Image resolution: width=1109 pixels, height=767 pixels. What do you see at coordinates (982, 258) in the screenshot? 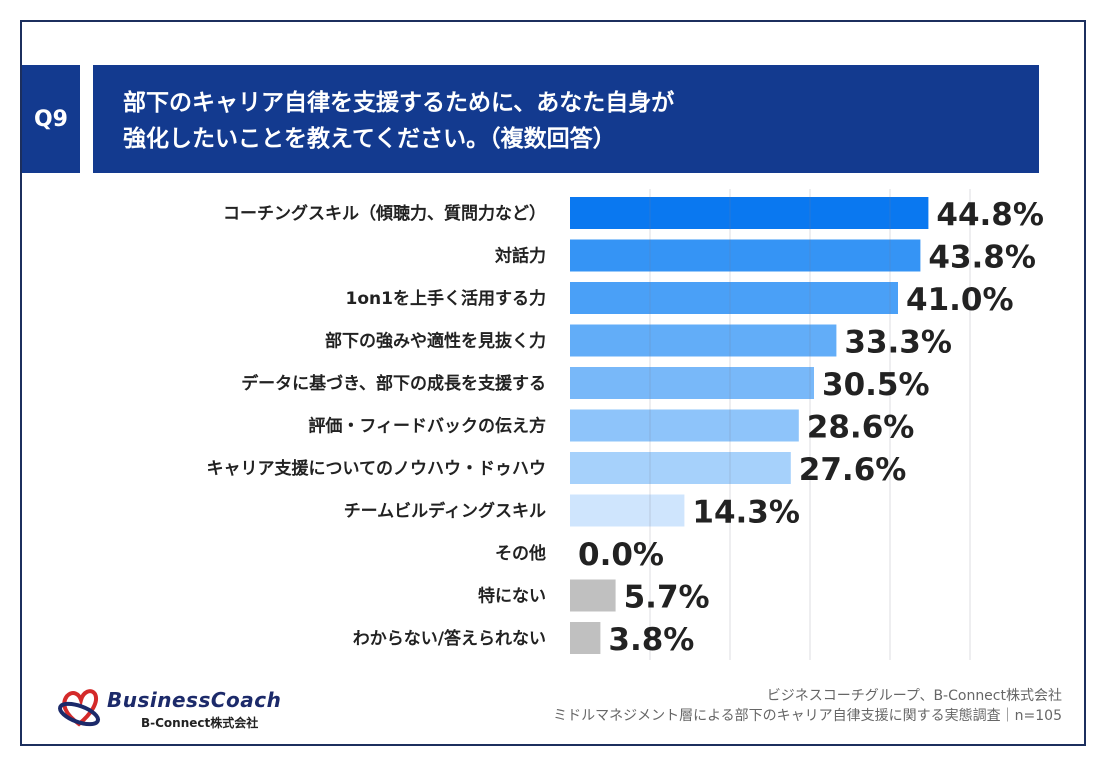
I see `value-label: 43.8%` at bounding box center [982, 258].